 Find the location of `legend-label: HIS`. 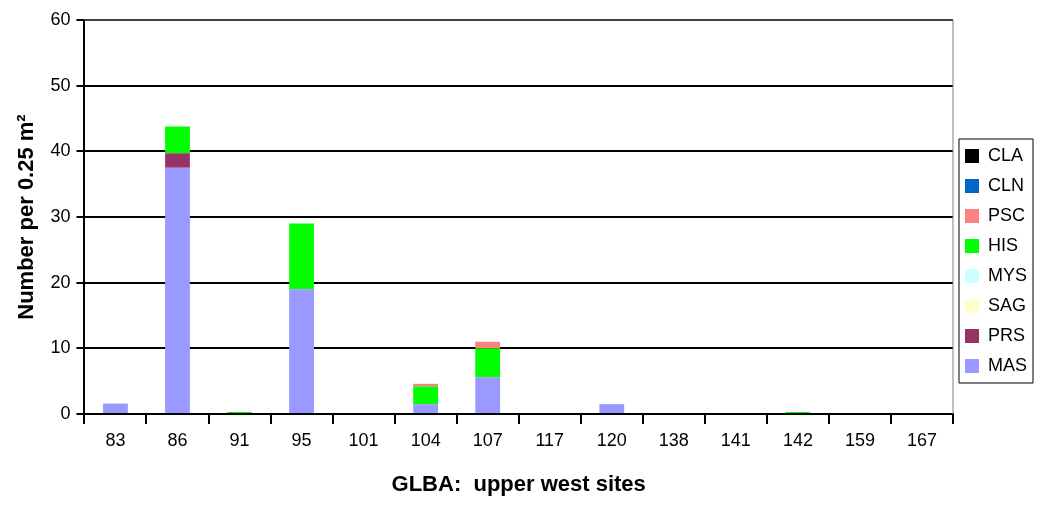

legend-label: HIS is located at coordinates (1003, 244).